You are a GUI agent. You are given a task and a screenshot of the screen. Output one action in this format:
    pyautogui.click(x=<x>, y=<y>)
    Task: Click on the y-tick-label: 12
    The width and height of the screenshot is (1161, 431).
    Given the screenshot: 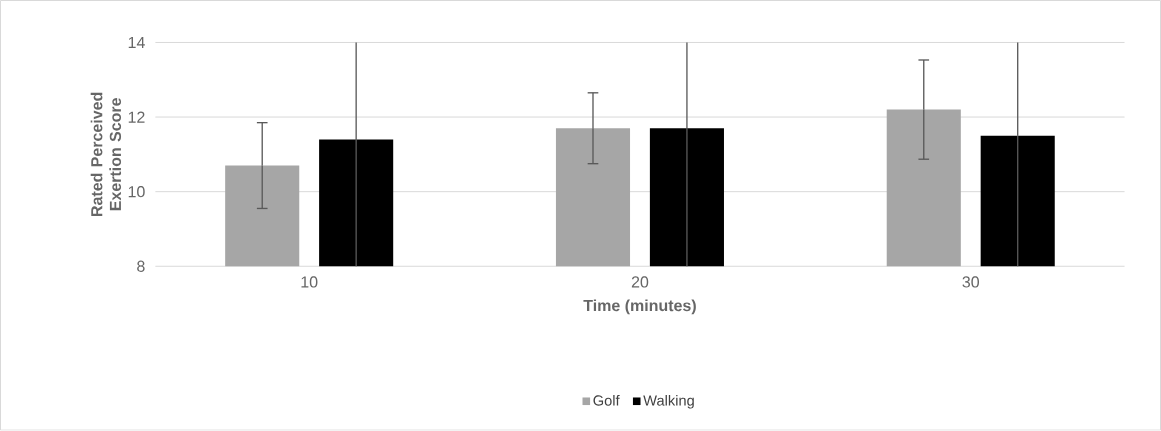 What is the action you would take?
    pyautogui.click(x=136, y=117)
    